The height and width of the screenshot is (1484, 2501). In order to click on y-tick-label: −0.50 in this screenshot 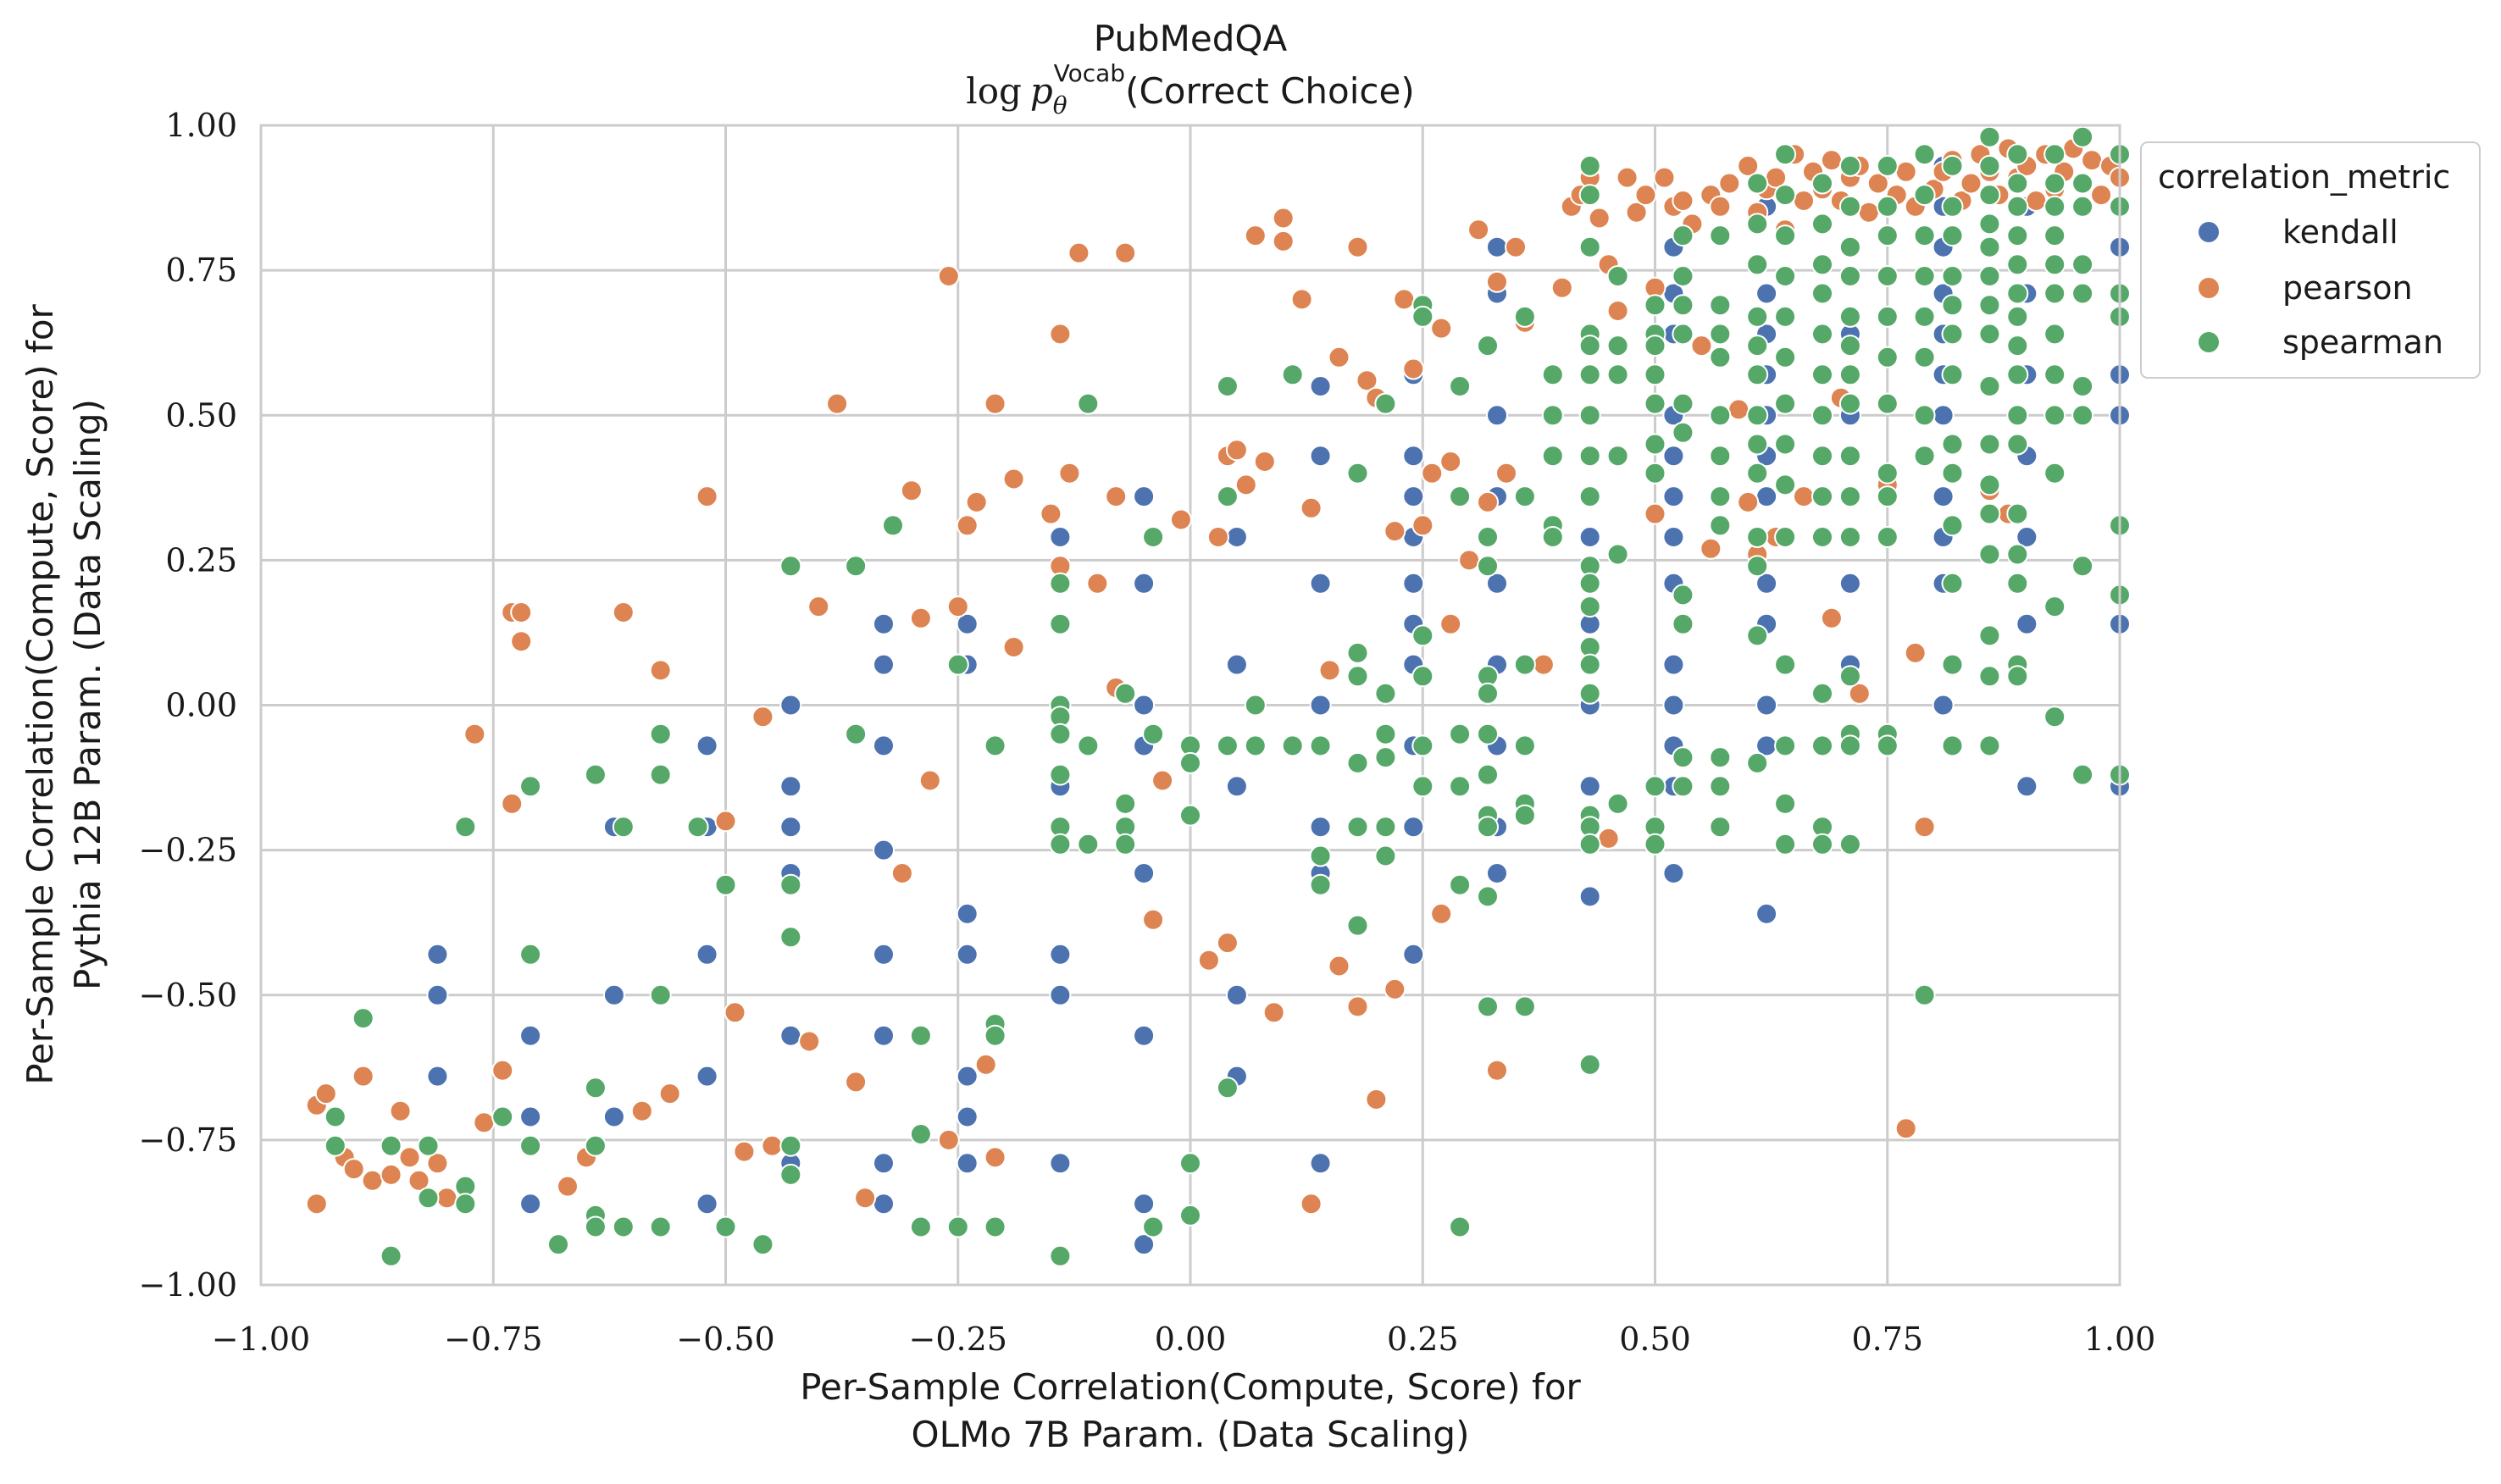, I will do `click(188, 995)`.